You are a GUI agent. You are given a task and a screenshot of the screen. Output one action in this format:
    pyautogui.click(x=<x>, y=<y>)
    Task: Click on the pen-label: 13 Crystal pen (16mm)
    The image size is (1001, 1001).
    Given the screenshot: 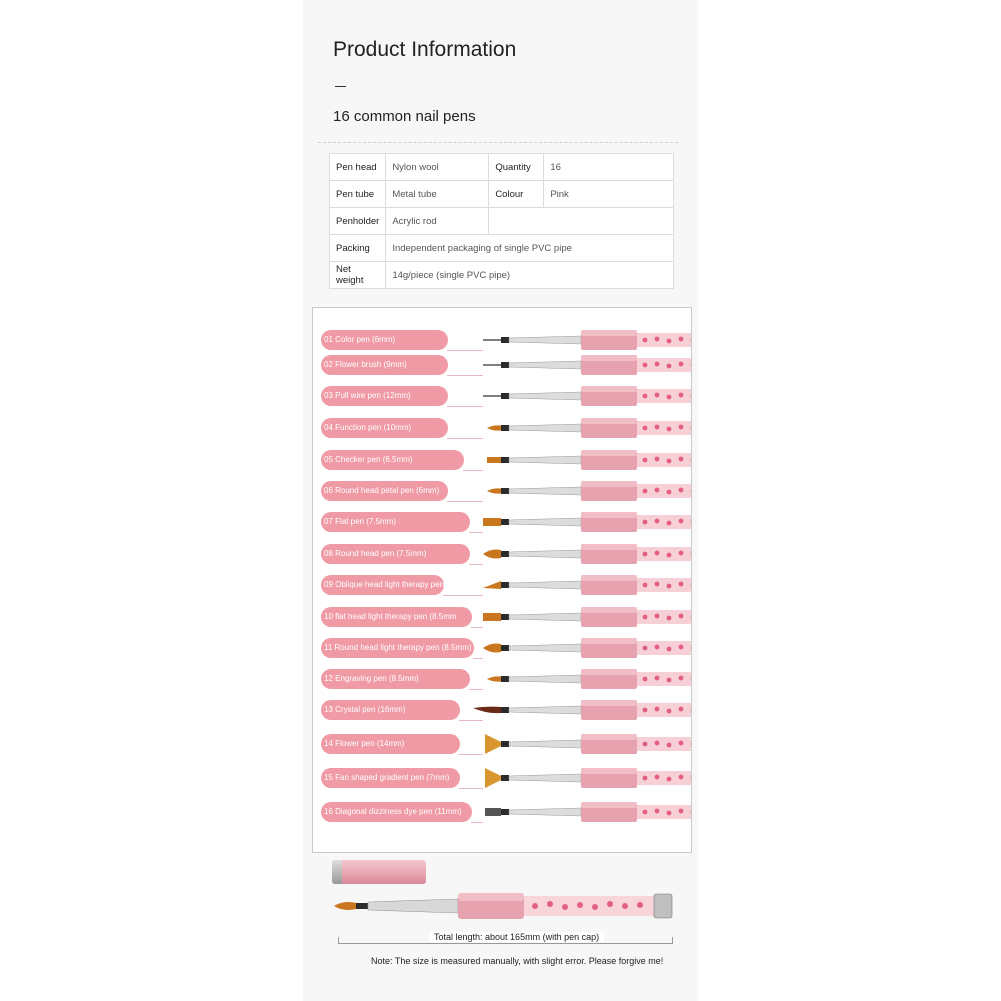 What is the action you would take?
    pyautogui.click(x=390, y=710)
    